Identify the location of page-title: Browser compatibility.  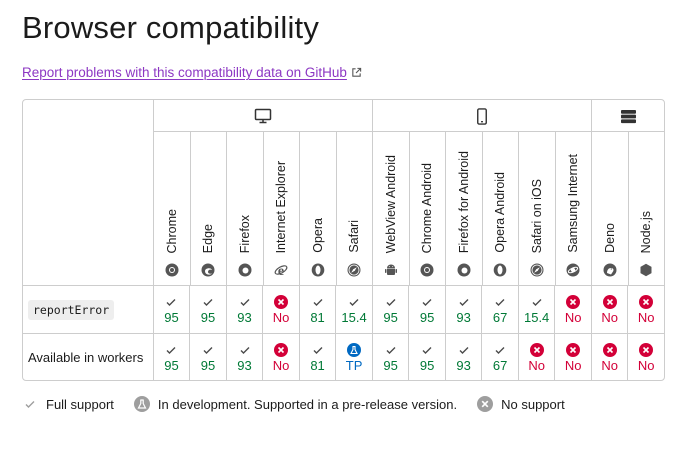
(171, 27).